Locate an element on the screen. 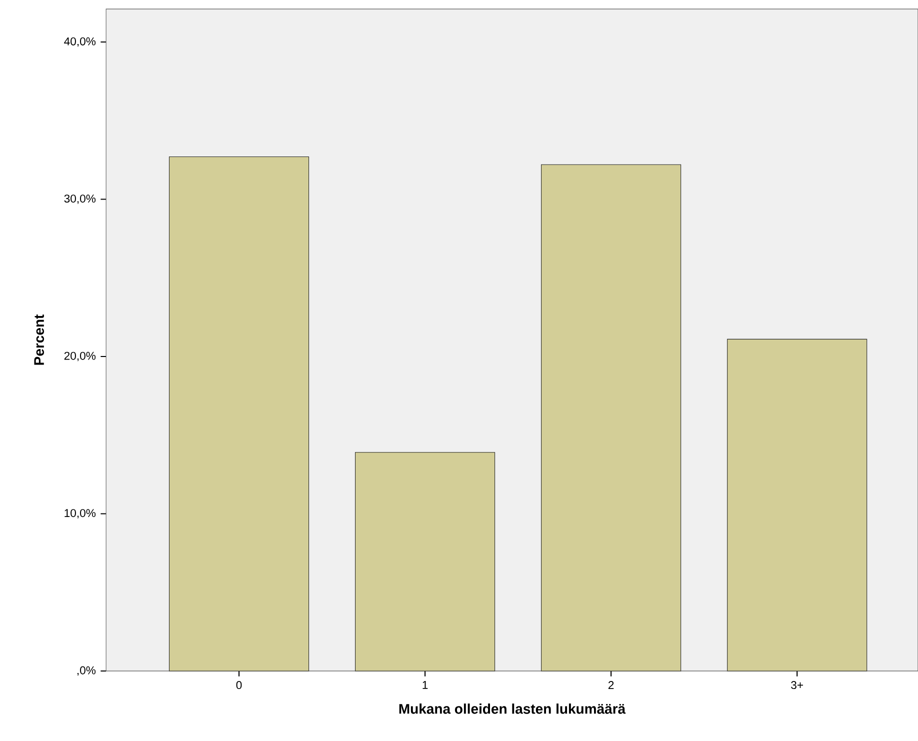 Image resolution: width=918 pixels, height=741 pixels. y-tick-label: 40,0% is located at coordinates (80, 42).